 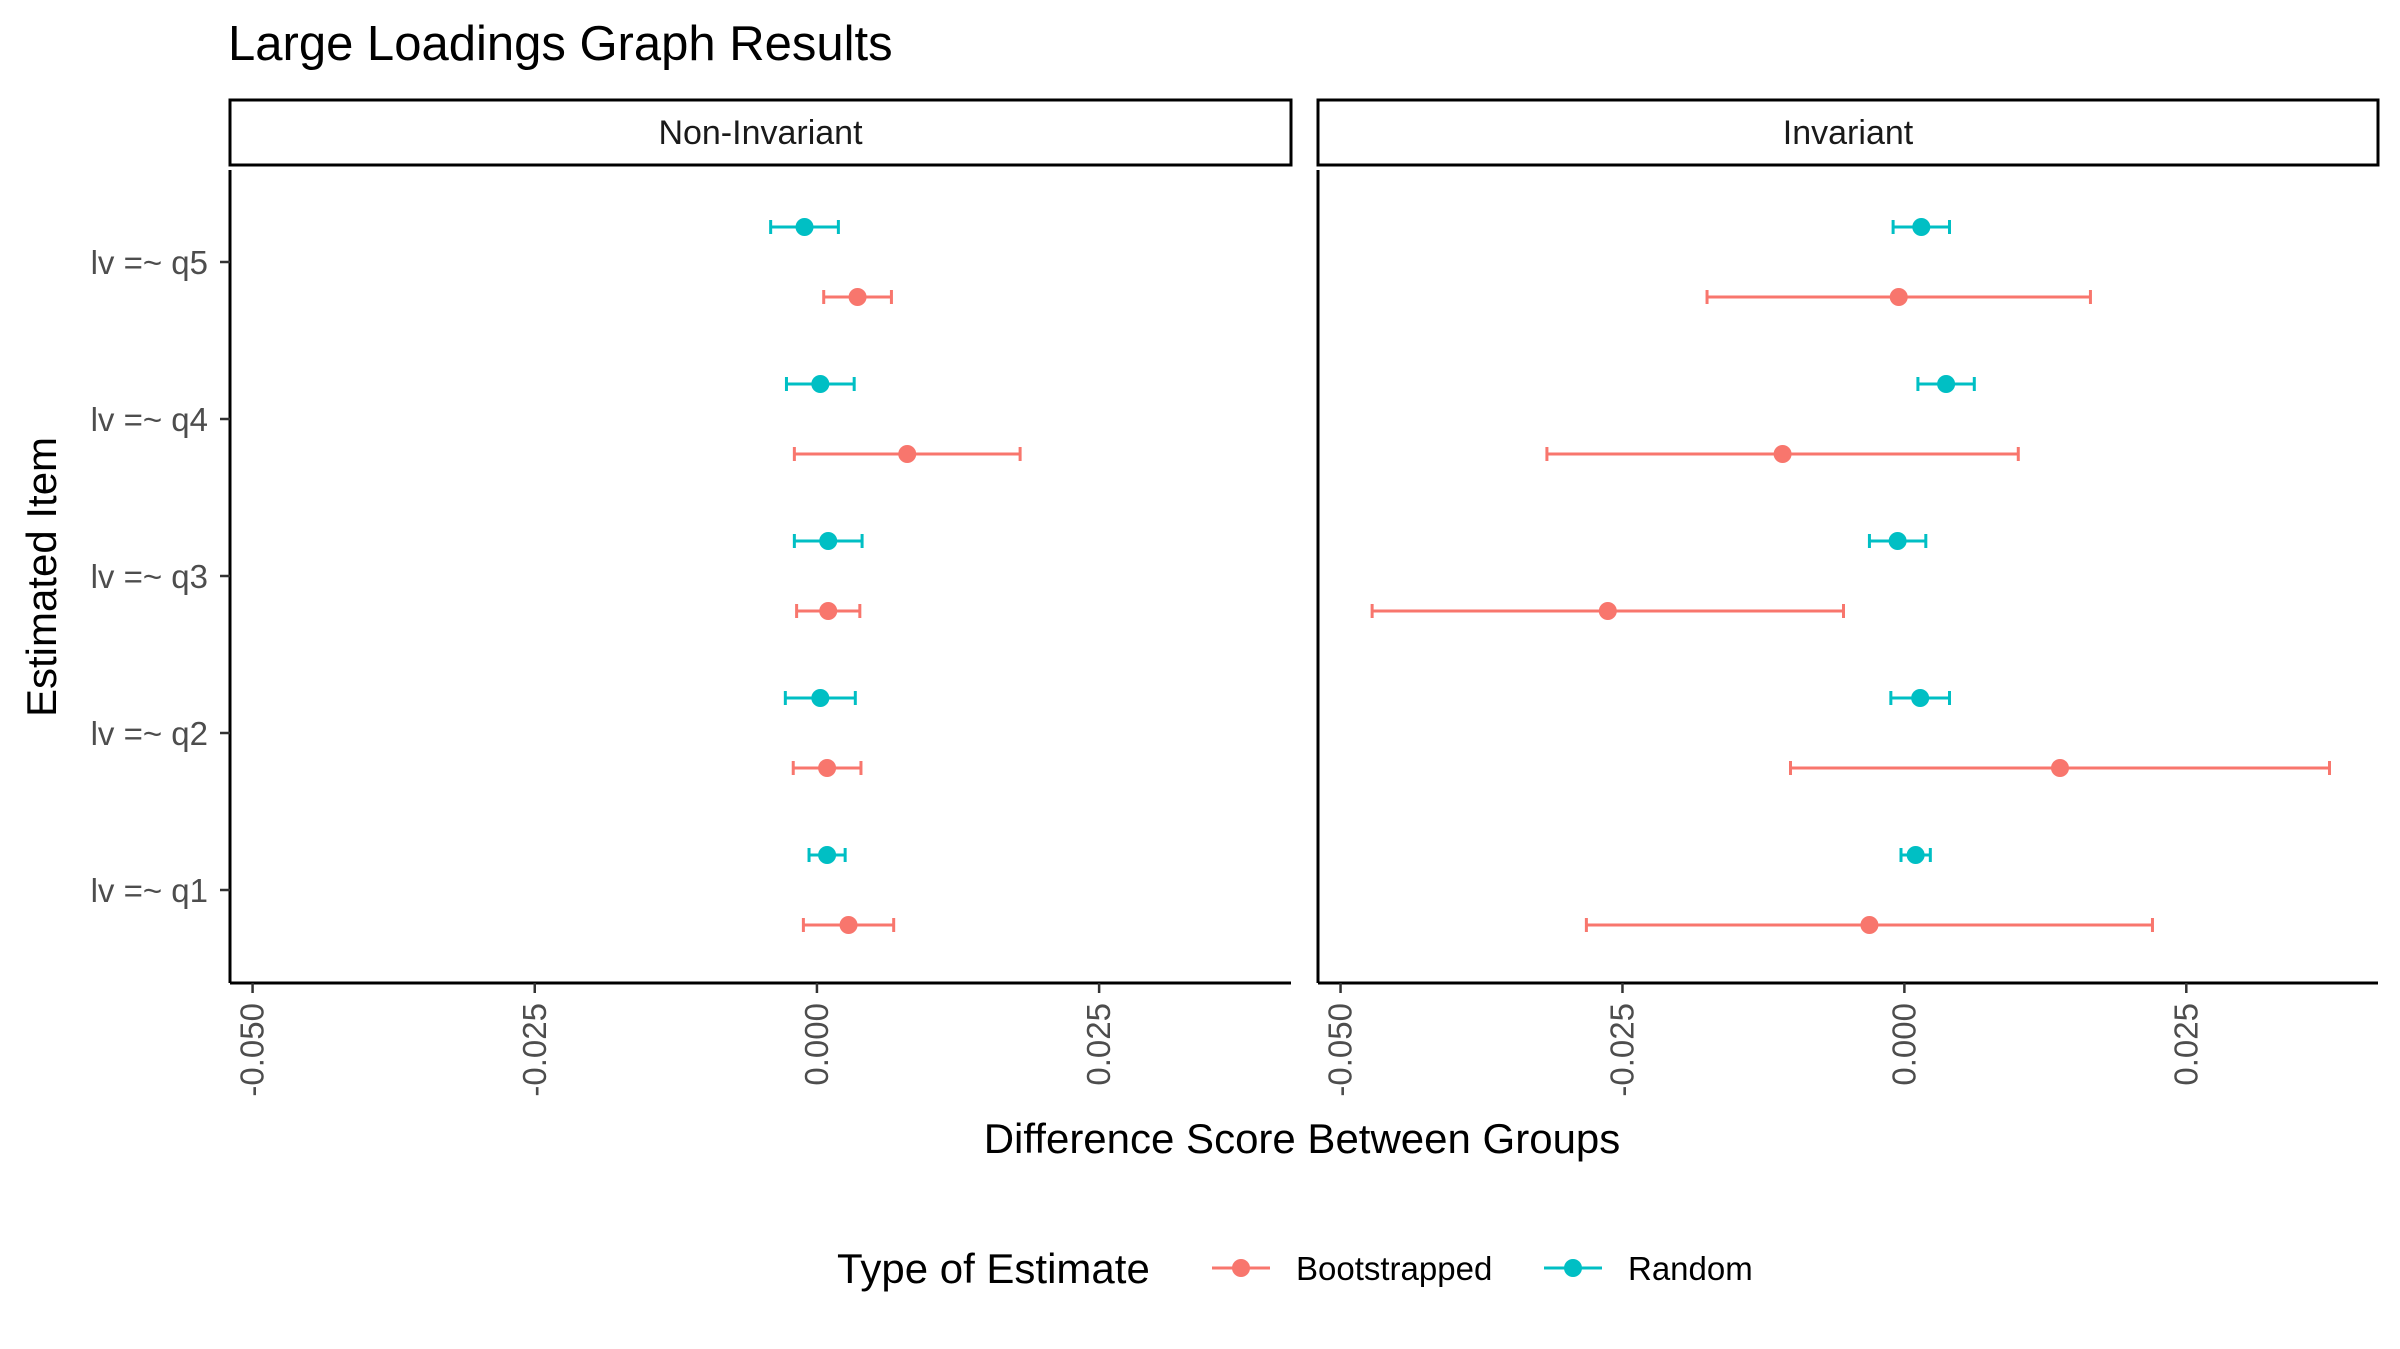 What do you see at coordinates (1394, 1268) in the screenshot?
I see `legend-label: Bootstrapped` at bounding box center [1394, 1268].